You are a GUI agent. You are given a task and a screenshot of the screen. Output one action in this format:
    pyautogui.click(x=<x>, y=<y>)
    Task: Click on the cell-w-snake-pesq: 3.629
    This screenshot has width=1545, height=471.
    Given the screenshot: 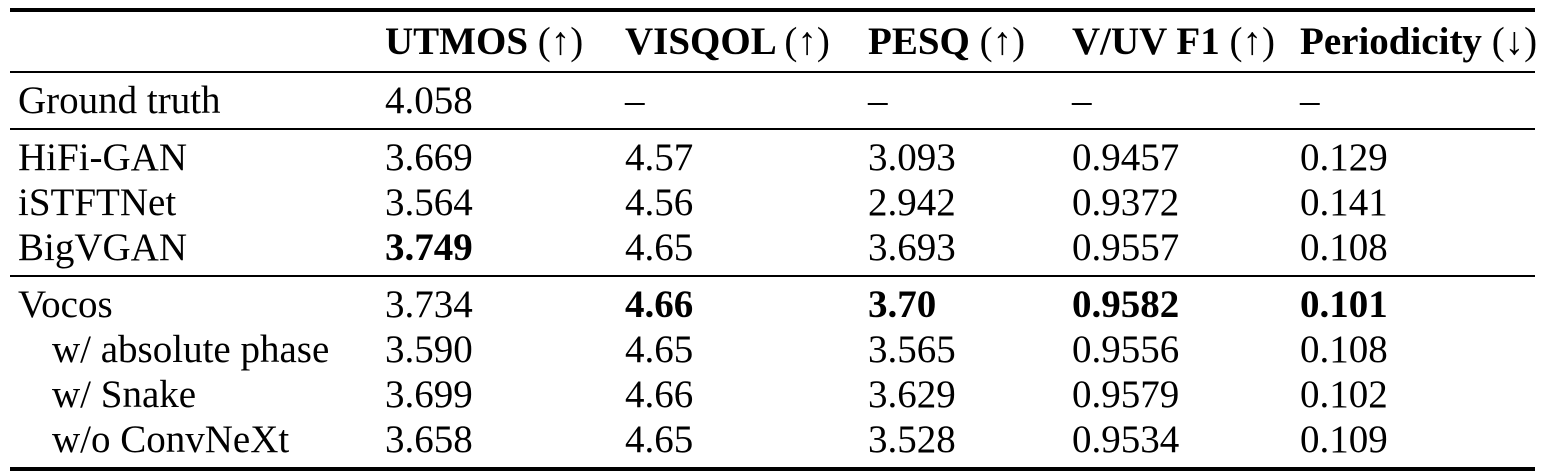 What is the action you would take?
    pyautogui.click(x=912, y=394)
    